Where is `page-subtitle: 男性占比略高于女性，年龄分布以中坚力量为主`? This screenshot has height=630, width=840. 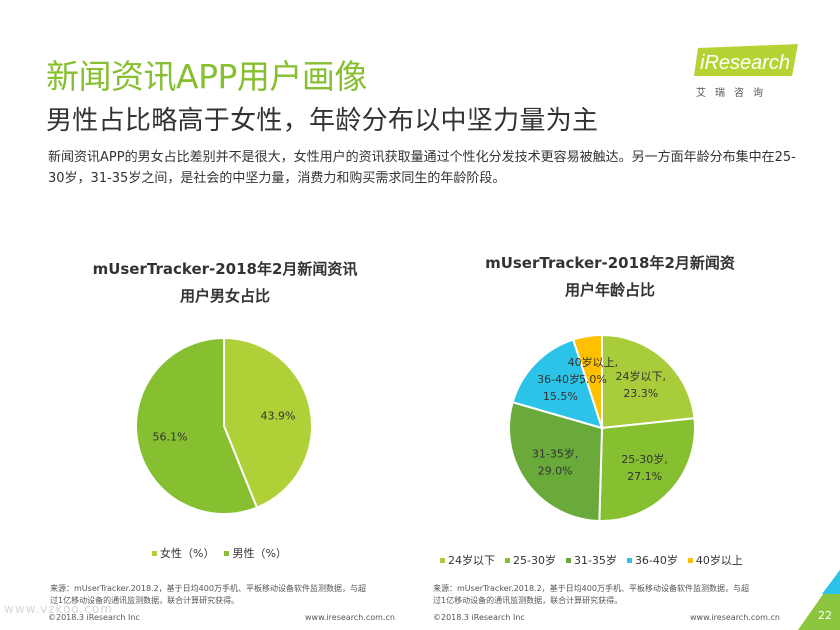 page-subtitle: 男性占比略高于女性，年龄分布以中坚力量为主 is located at coordinates (322, 121).